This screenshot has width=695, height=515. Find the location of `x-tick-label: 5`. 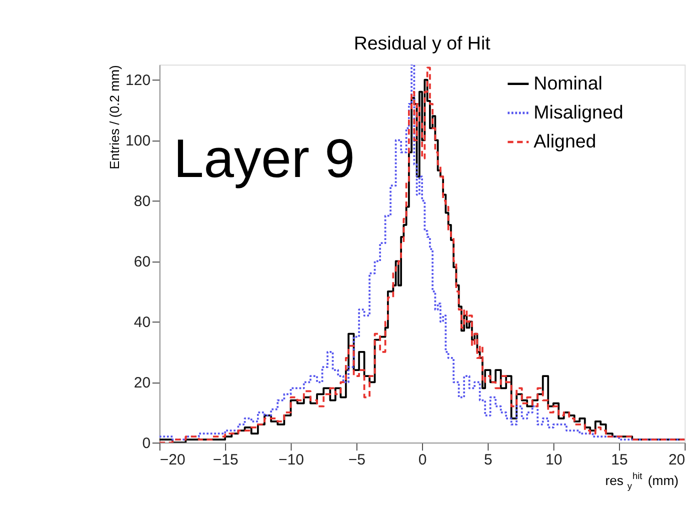

x-tick-label: 5 is located at coordinates (488, 460).